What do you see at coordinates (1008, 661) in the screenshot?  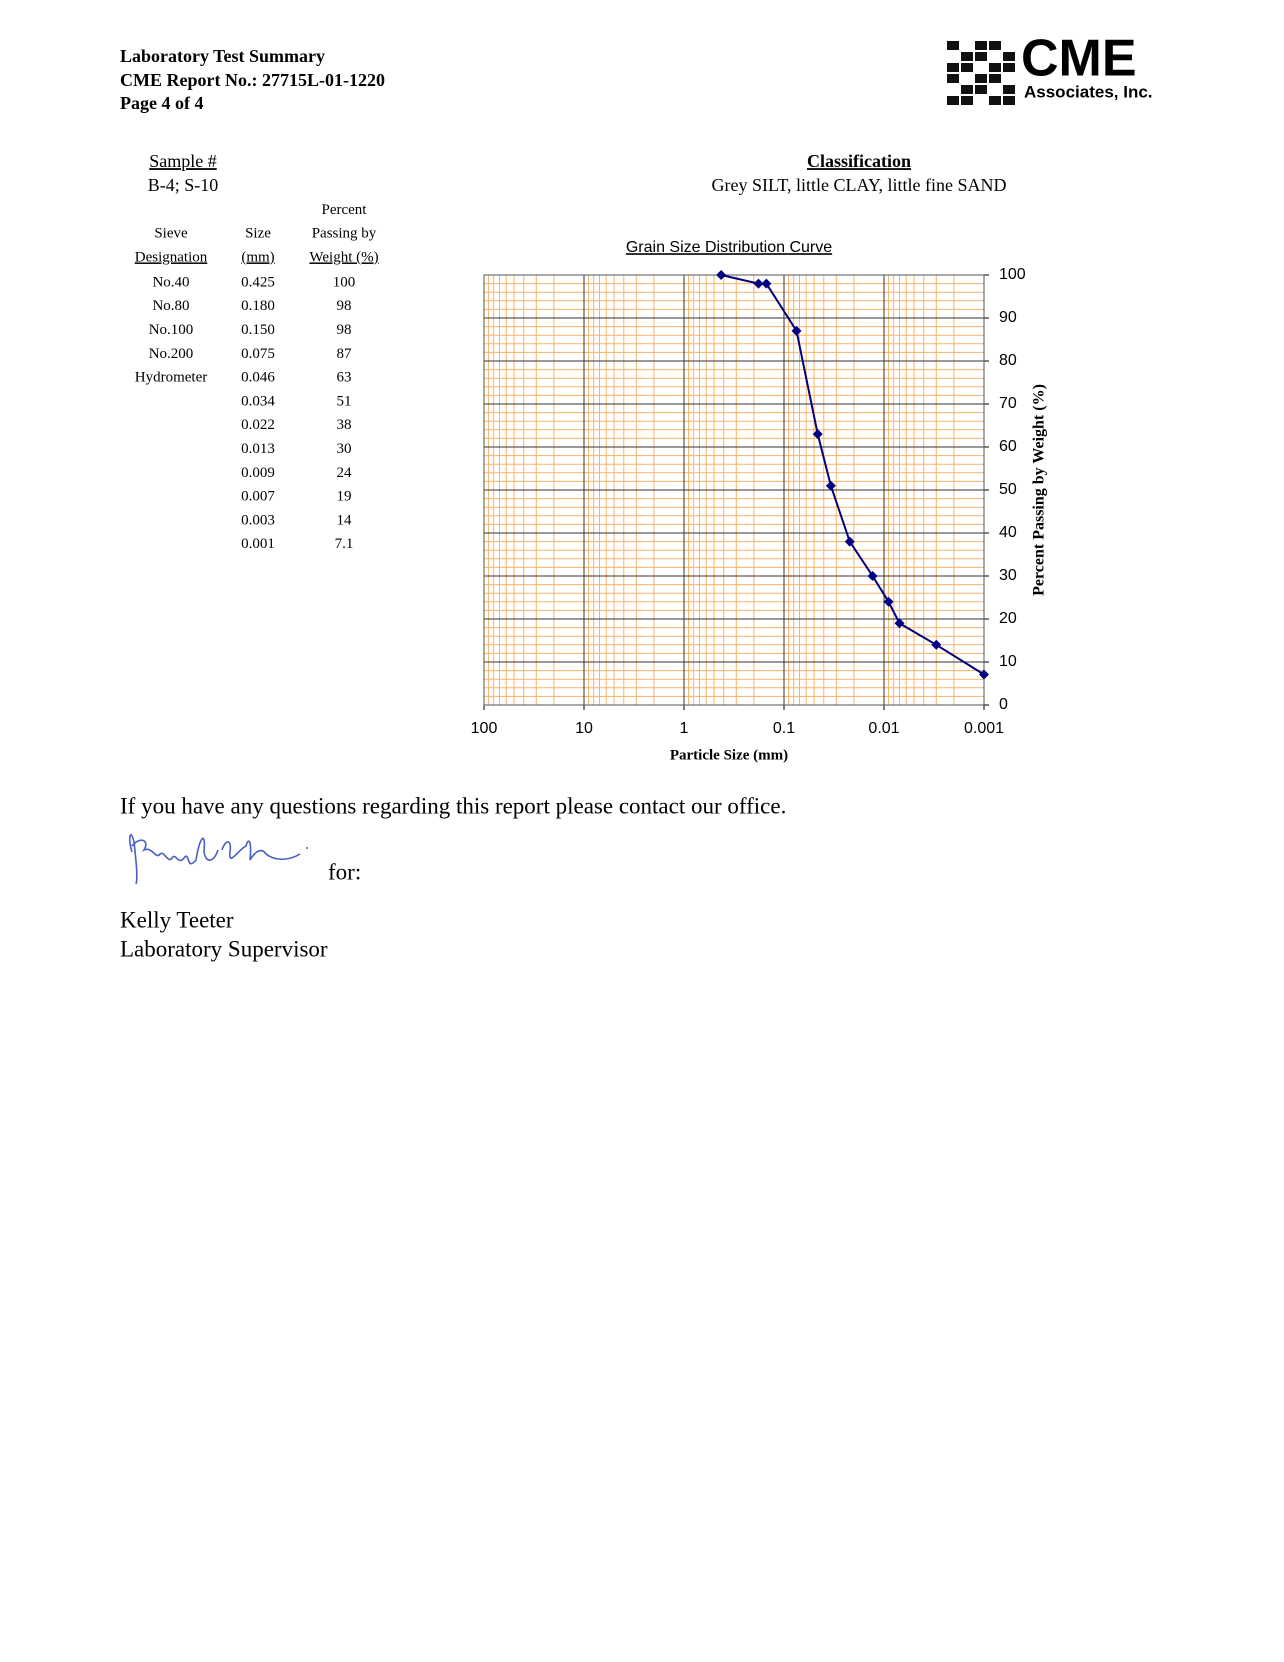 I see `y-tick-label: 10` at bounding box center [1008, 661].